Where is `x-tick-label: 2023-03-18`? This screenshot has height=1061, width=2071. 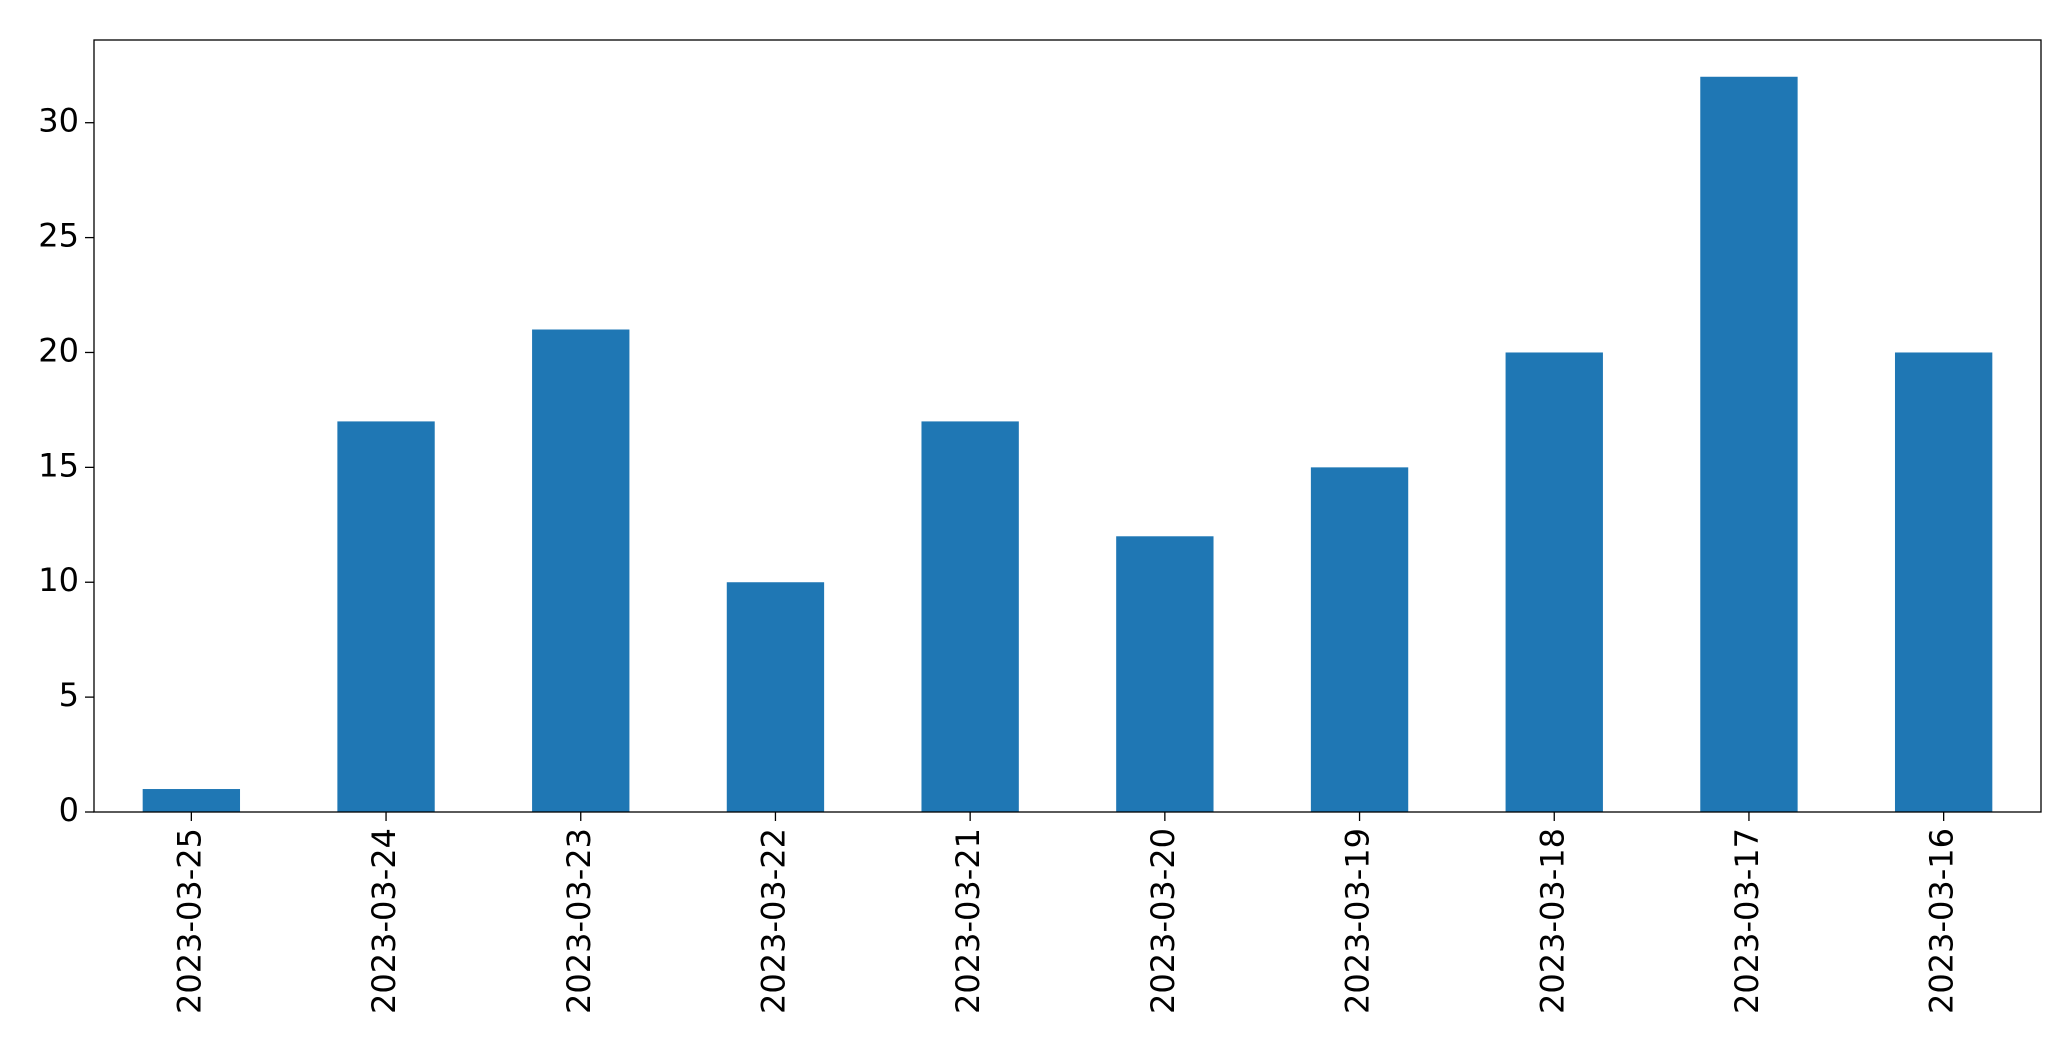
x-tick-label: 2023-03-18 is located at coordinates (1552, 921).